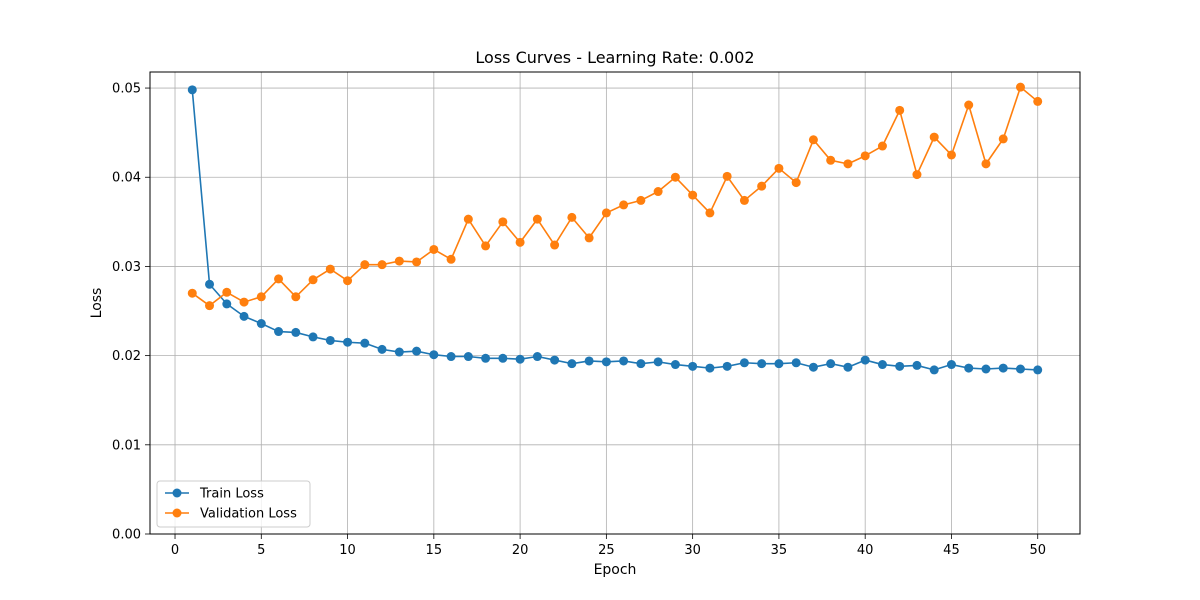 This screenshot has height=600, width=1200. Describe the element at coordinates (248, 514) in the screenshot. I see `legend-label-validation-loss: Validation Loss` at that location.